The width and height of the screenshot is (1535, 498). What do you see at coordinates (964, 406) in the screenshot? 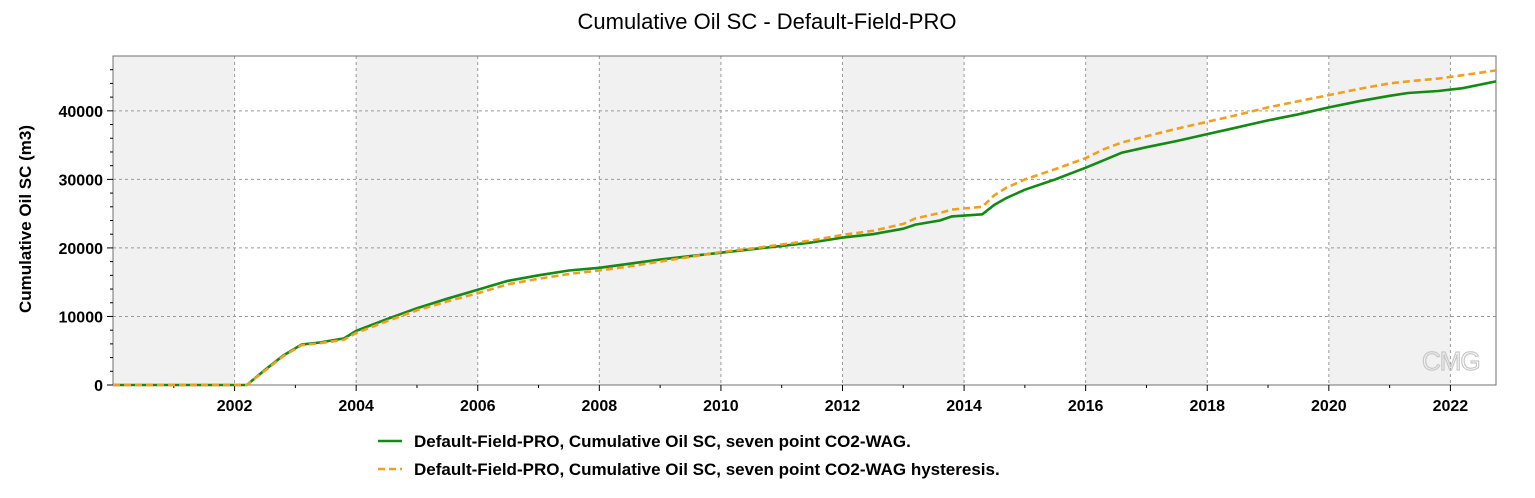
I see `x-tick-label: 2014` at bounding box center [964, 406].